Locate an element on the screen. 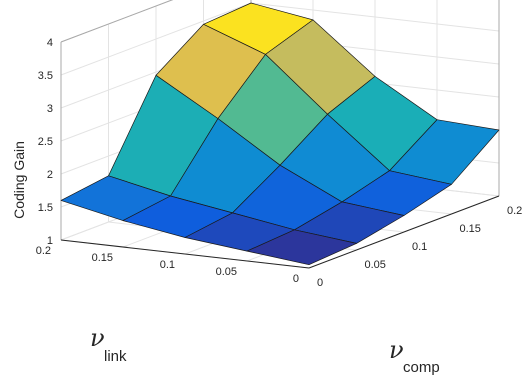 Image resolution: width=529 pixels, height=375 pixels. y-axis-label-subscript: link is located at coordinates (115, 356).